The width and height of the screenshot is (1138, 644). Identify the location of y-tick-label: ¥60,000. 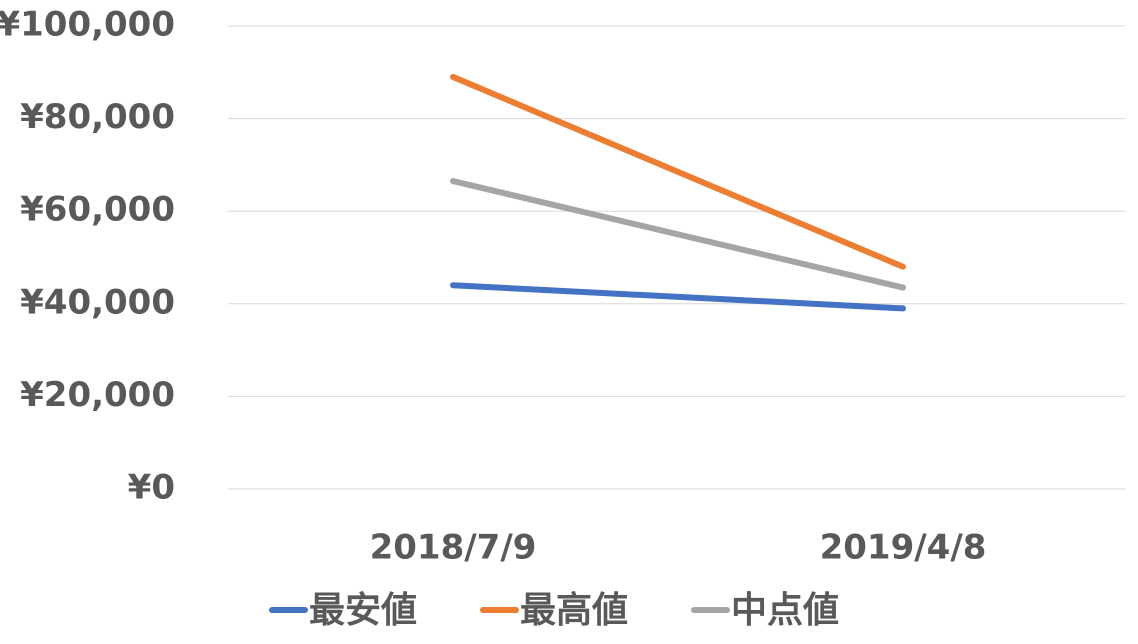
(97, 210).